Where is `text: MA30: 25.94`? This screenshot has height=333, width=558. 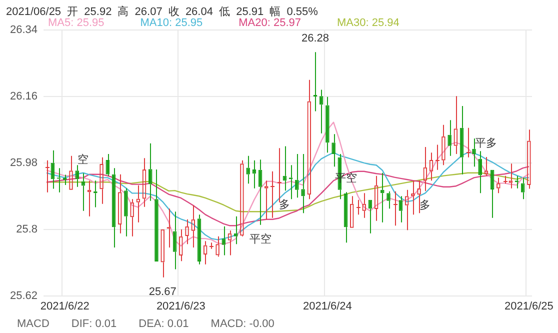 text: MA30: 25.94 is located at coordinates (368, 23).